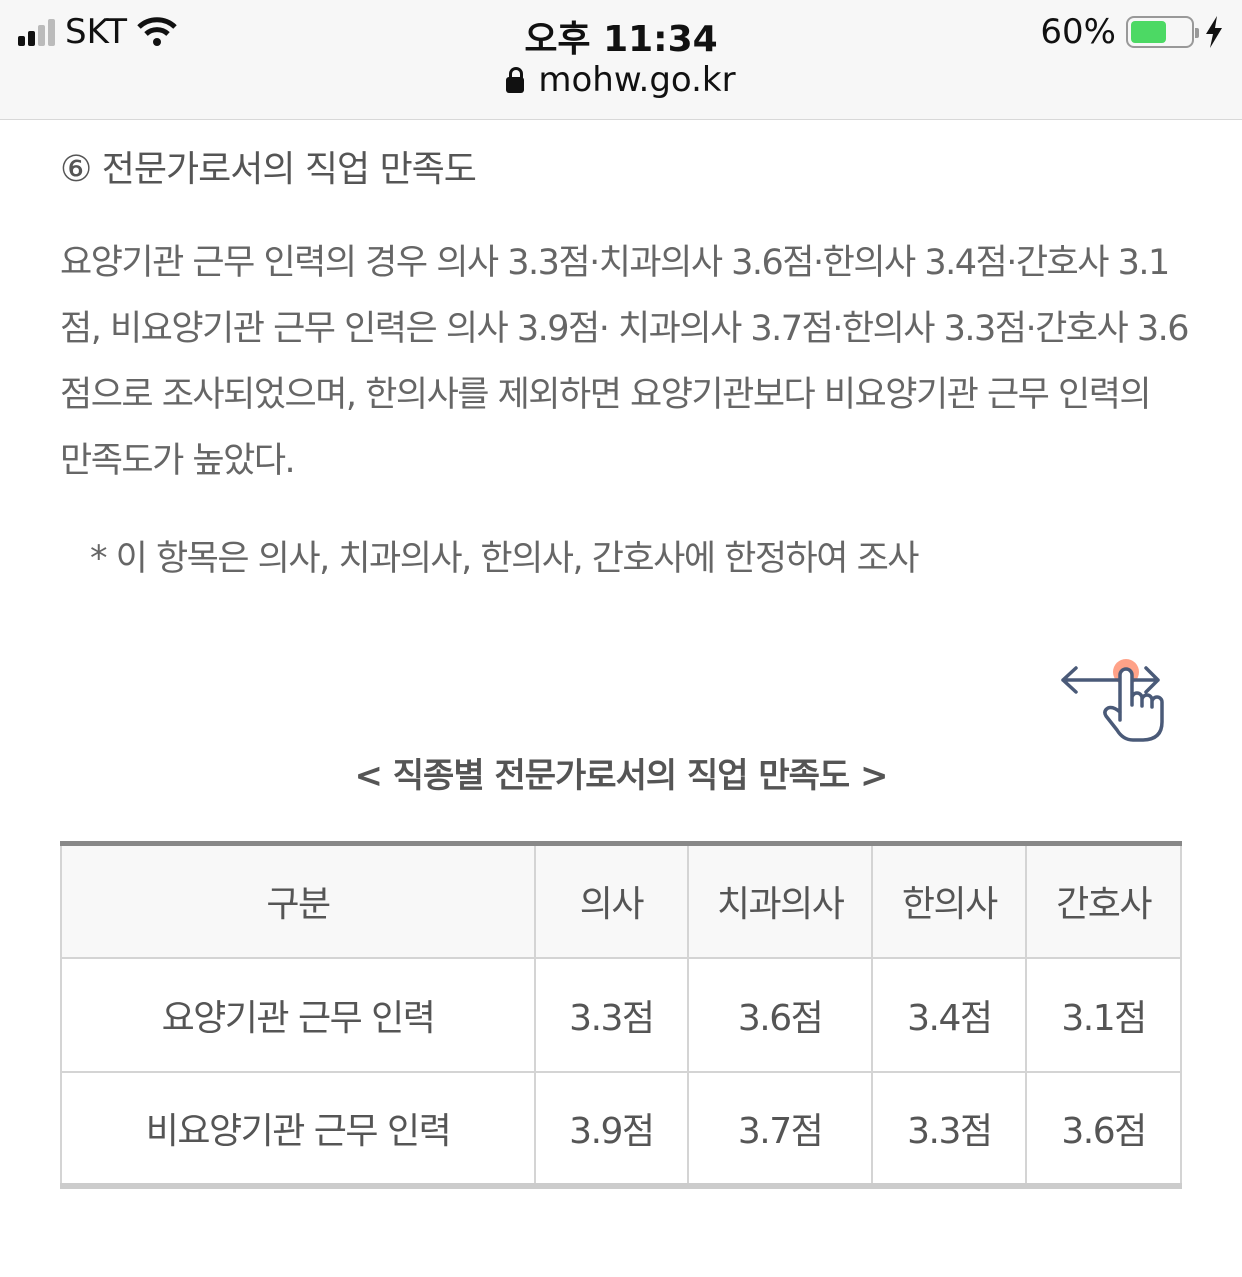  What do you see at coordinates (611, 1128) in the screenshot?
I see `cell: 3.9점` at bounding box center [611, 1128].